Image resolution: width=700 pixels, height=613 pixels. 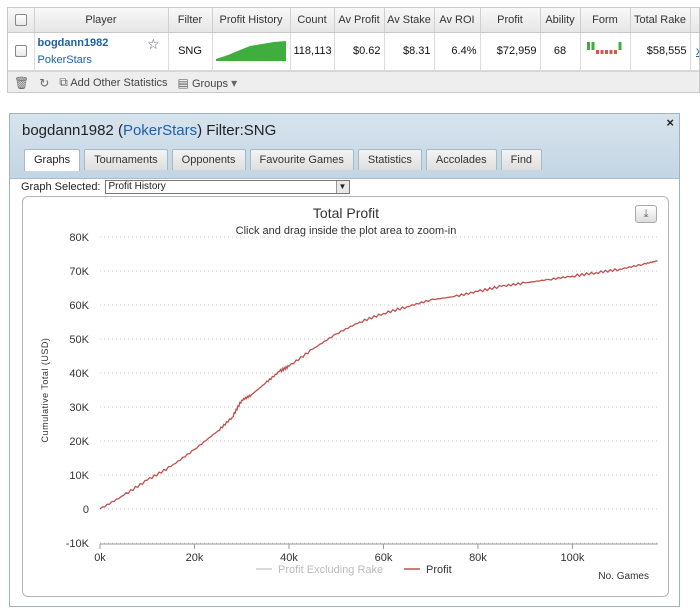 I want to click on row-select-cell, so click(x=21, y=51).